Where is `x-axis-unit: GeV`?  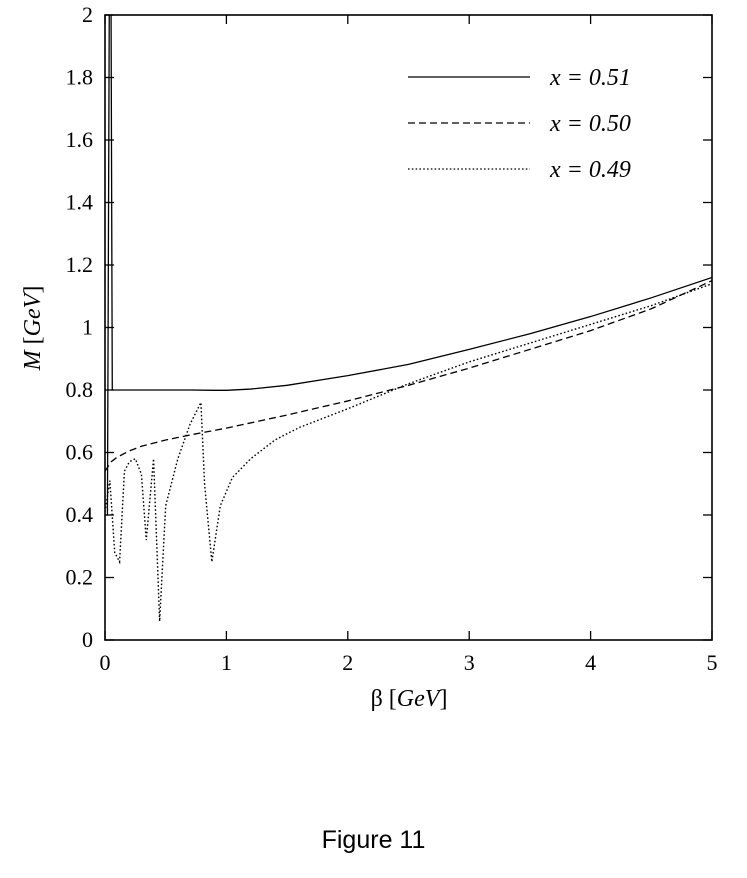 x-axis-unit: GeV is located at coordinates (419, 699).